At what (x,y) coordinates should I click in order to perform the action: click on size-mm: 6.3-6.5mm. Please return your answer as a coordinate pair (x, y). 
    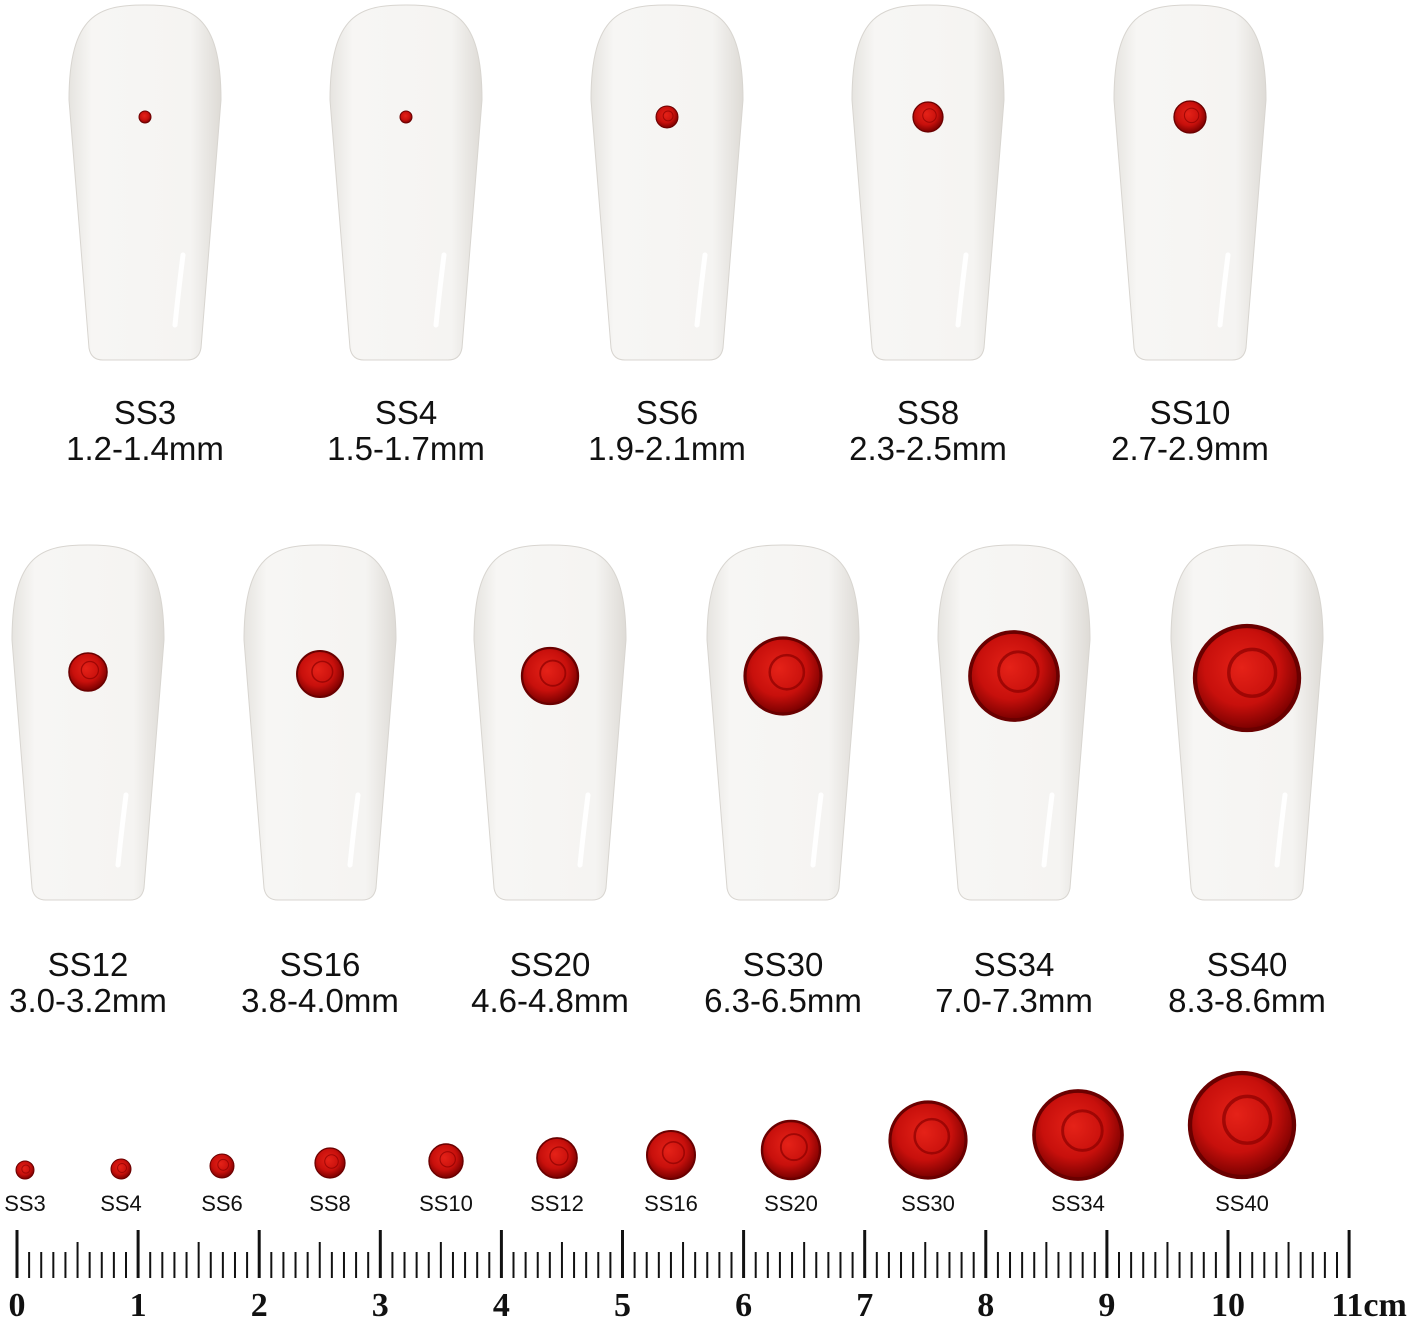
    Looking at the image, I should click on (783, 1000).